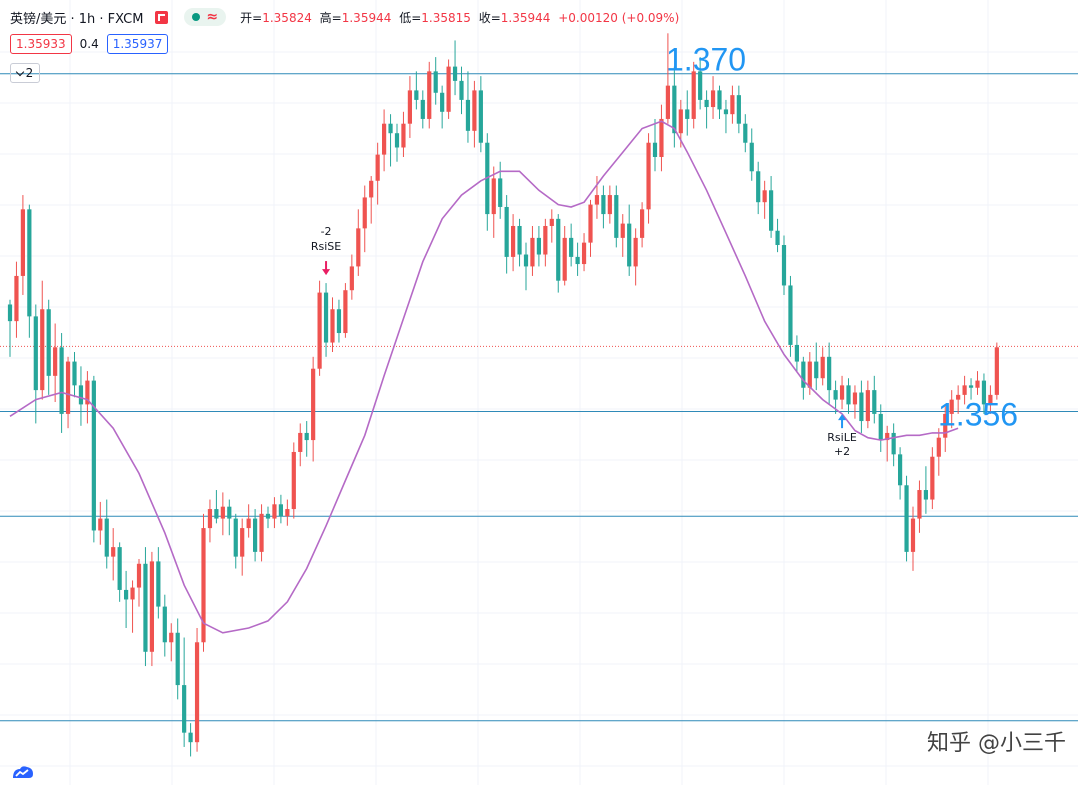 The height and width of the screenshot is (785, 1078). What do you see at coordinates (366, 17) in the screenshot?
I see `high-value: 1.35944` at bounding box center [366, 17].